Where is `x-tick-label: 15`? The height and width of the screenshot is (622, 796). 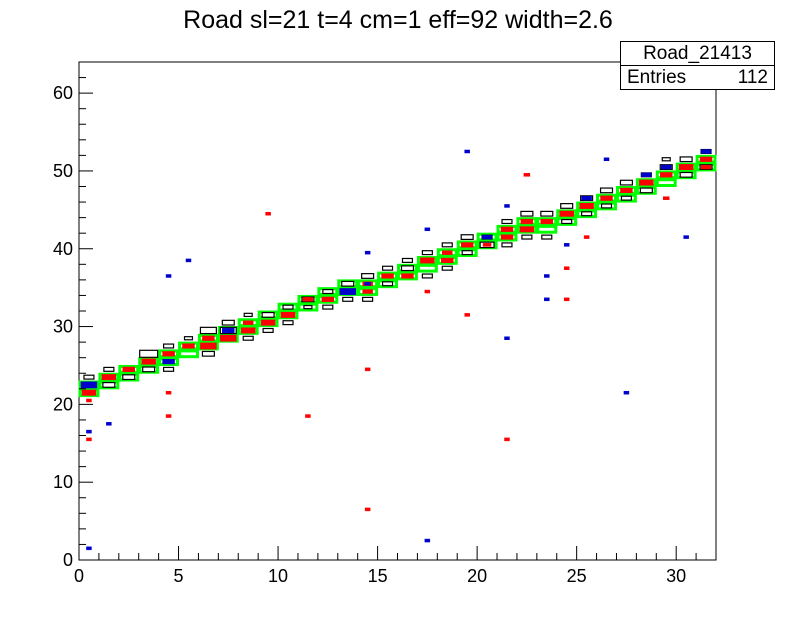 x-tick-label: 15 is located at coordinates (378, 576).